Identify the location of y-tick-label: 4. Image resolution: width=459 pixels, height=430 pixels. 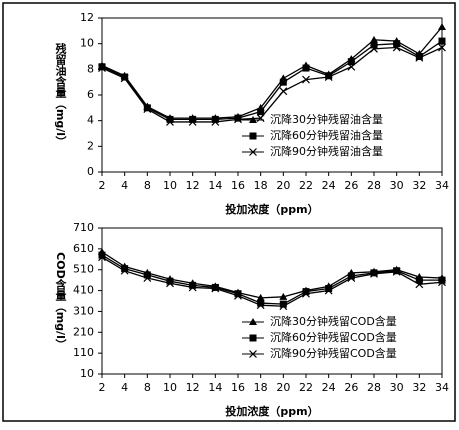
(90, 120).